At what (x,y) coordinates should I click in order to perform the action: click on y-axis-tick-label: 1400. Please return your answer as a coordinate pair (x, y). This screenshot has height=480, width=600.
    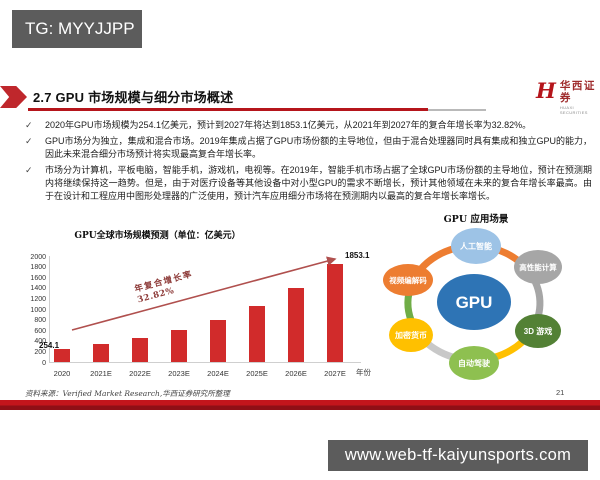
    Looking at the image, I should click on (38, 289).